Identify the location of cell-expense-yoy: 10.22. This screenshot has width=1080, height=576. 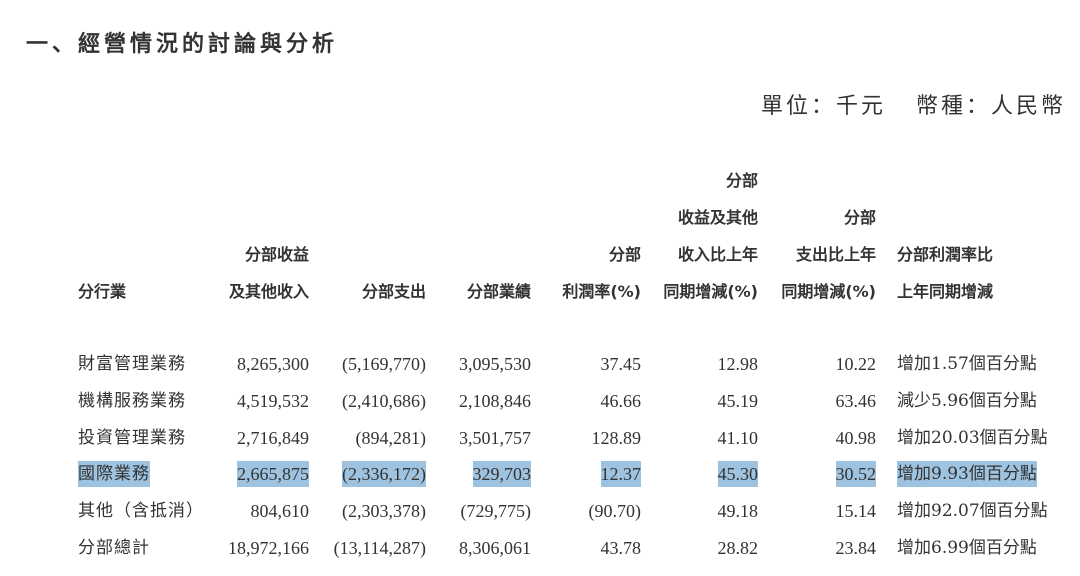
(856, 364).